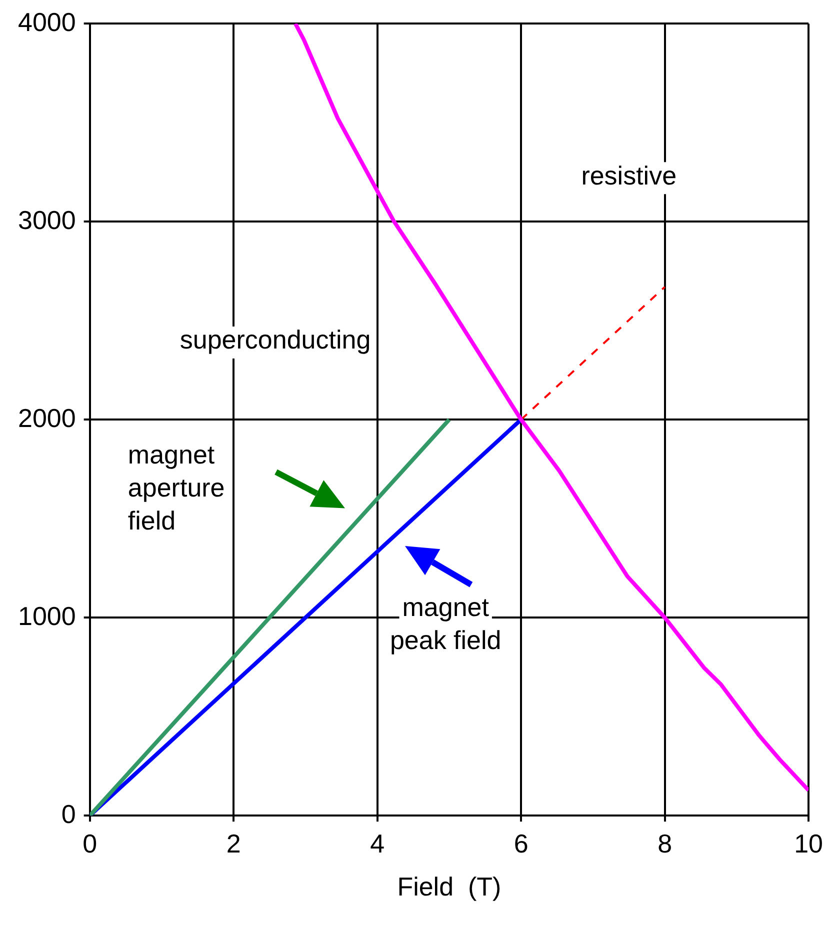 Image resolution: width=831 pixels, height=928 pixels. Describe the element at coordinates (629, 175) in the screenshot. I see `annotation: resistive` at that location.